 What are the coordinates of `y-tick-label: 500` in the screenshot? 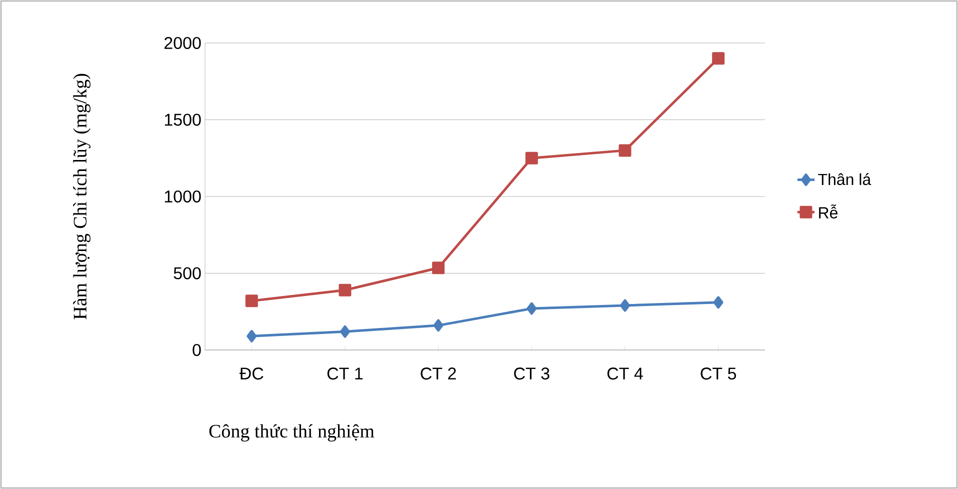 It's located at (187, 273).